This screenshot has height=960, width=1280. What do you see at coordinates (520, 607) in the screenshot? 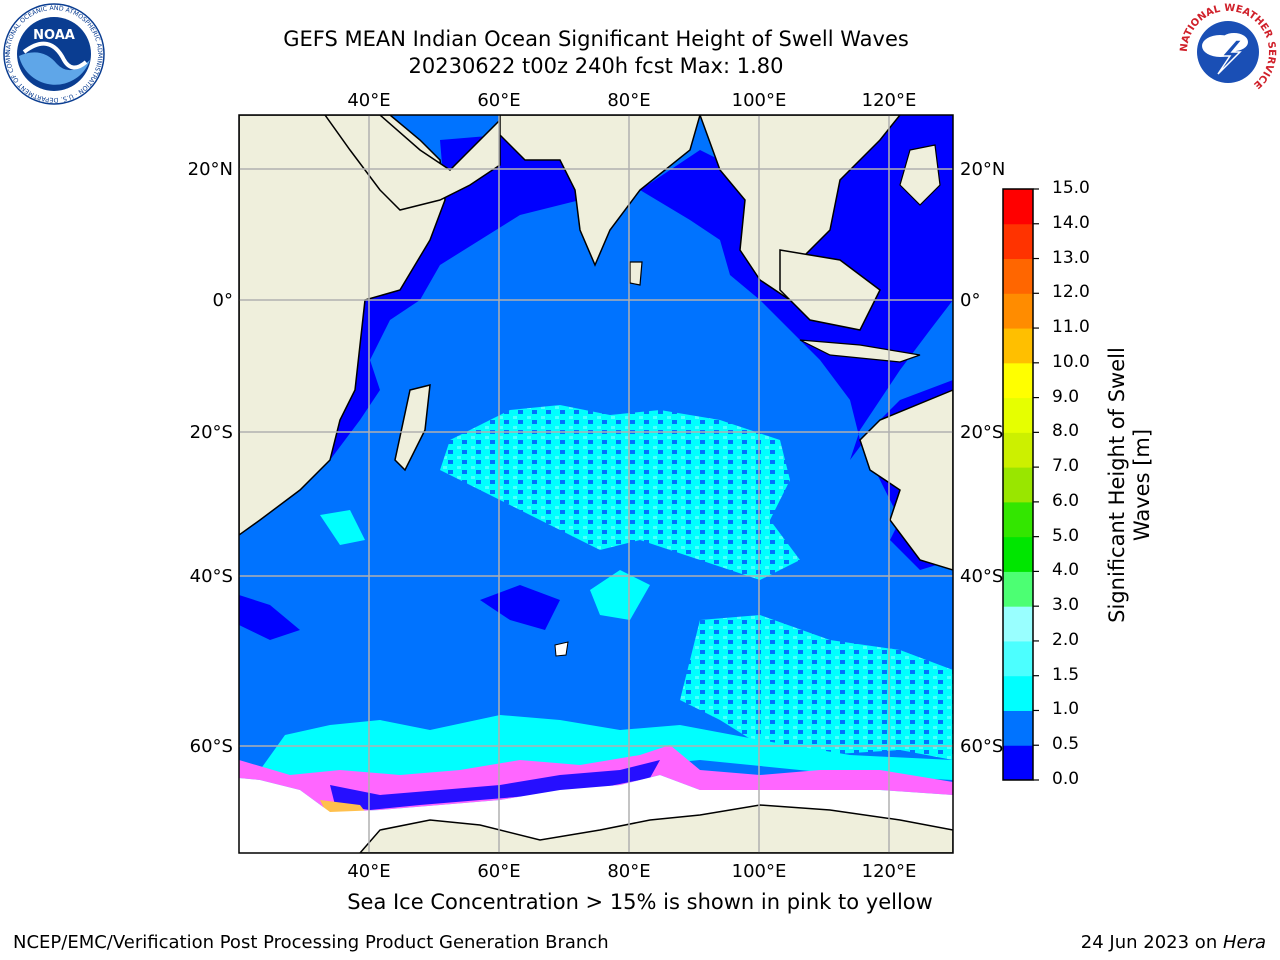
I see `low-swell-island` at bounding box center [520, 607].